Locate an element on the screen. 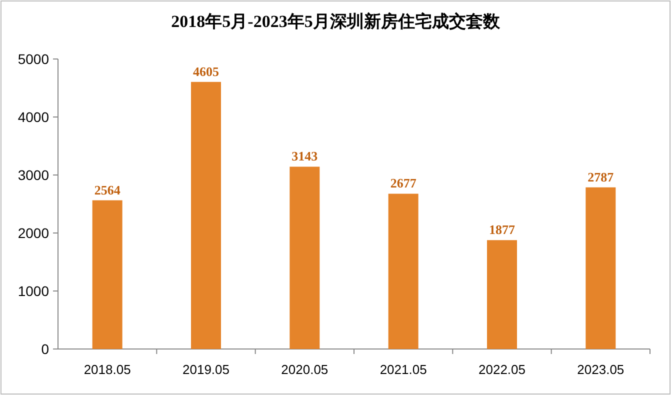 This screenshot has width=671, height=395. x-tick-label: 2021.05 is located at coordinates (403, 369).